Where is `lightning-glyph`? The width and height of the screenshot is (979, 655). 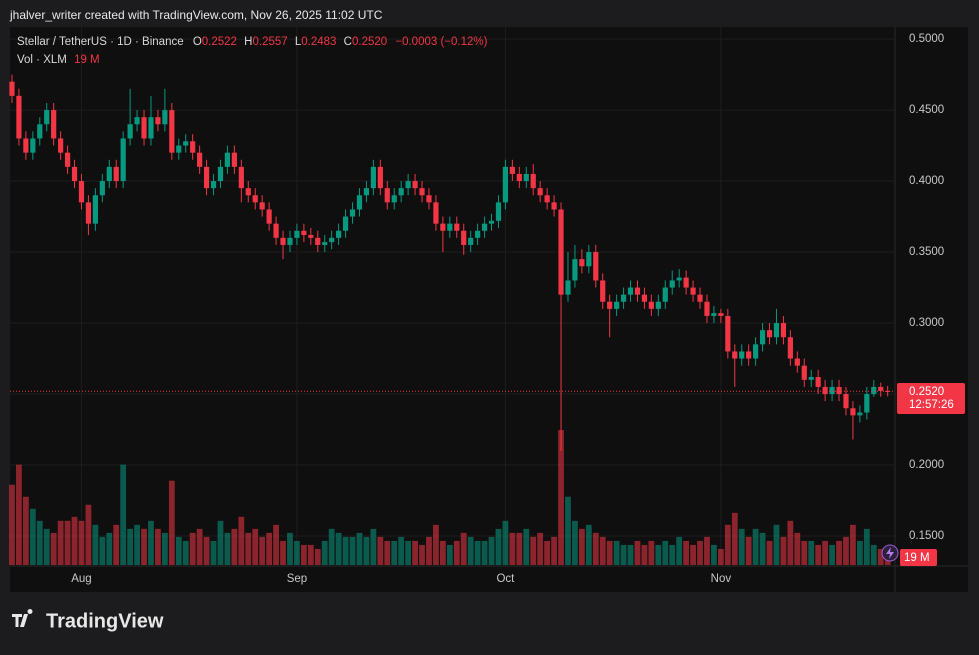
lightning-glyph is located at coordinates (890, 553).